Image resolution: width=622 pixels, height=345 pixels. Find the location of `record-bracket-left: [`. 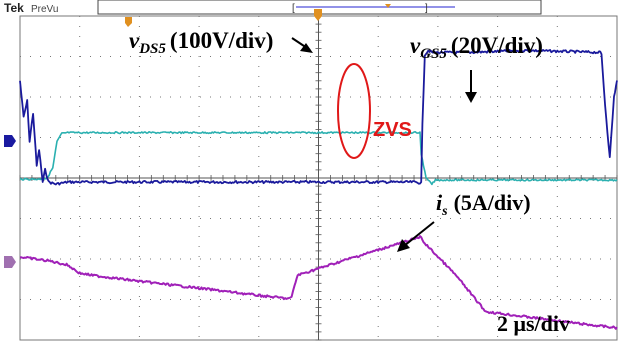

record-bracket-left: [ is located at coordinates (293, 8).